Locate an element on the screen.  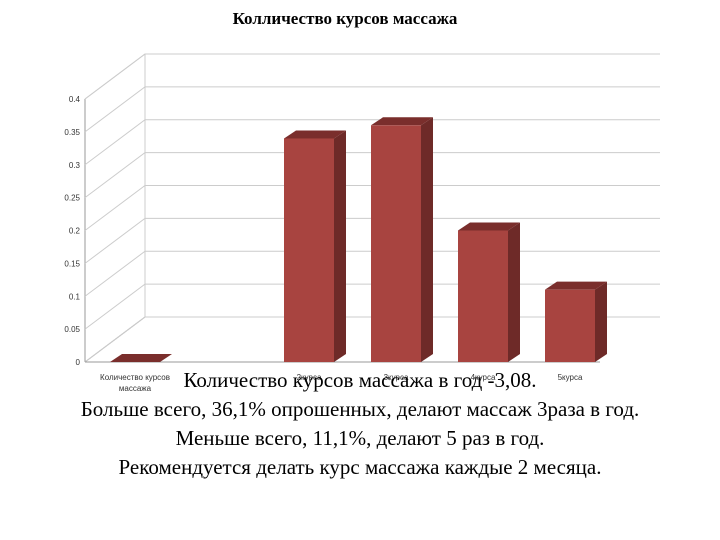
y-tick-label: 0.2 is located at coordinates (75, 231).